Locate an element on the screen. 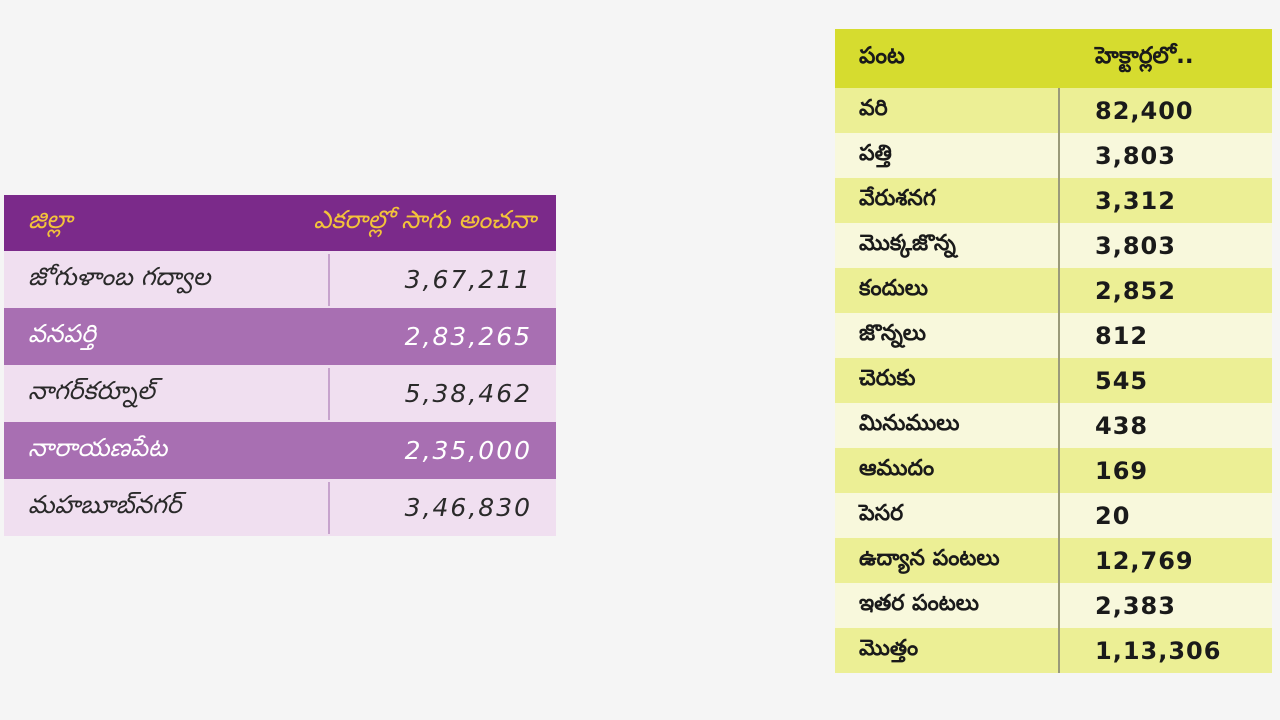 This screenshot has height=720, width=1280. crop-name: మినుములు is located at coordinates (909, 423).